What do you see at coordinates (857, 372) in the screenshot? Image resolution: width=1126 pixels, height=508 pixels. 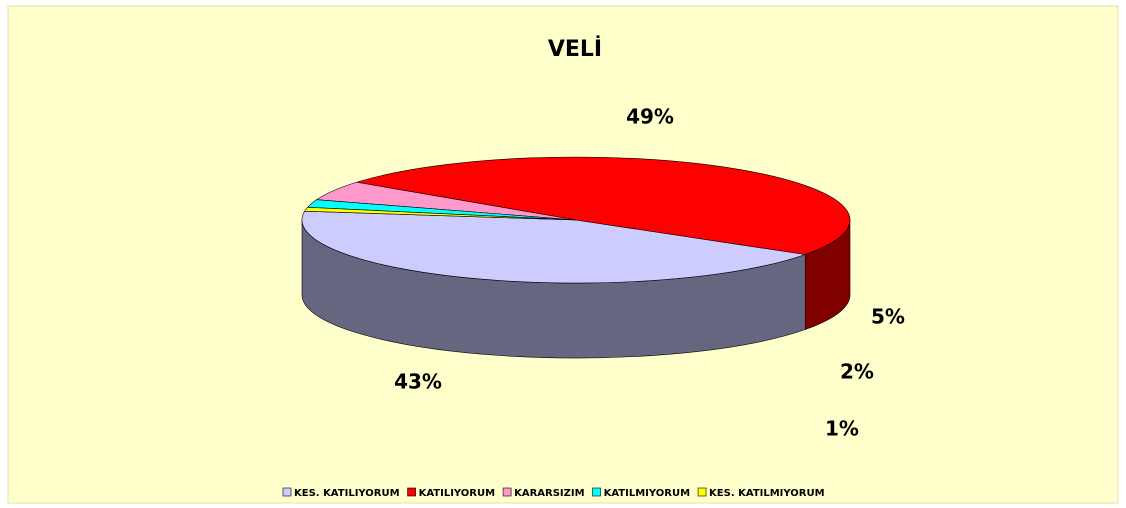 I see `data-label: 2%` at bounding box center [857, 372].